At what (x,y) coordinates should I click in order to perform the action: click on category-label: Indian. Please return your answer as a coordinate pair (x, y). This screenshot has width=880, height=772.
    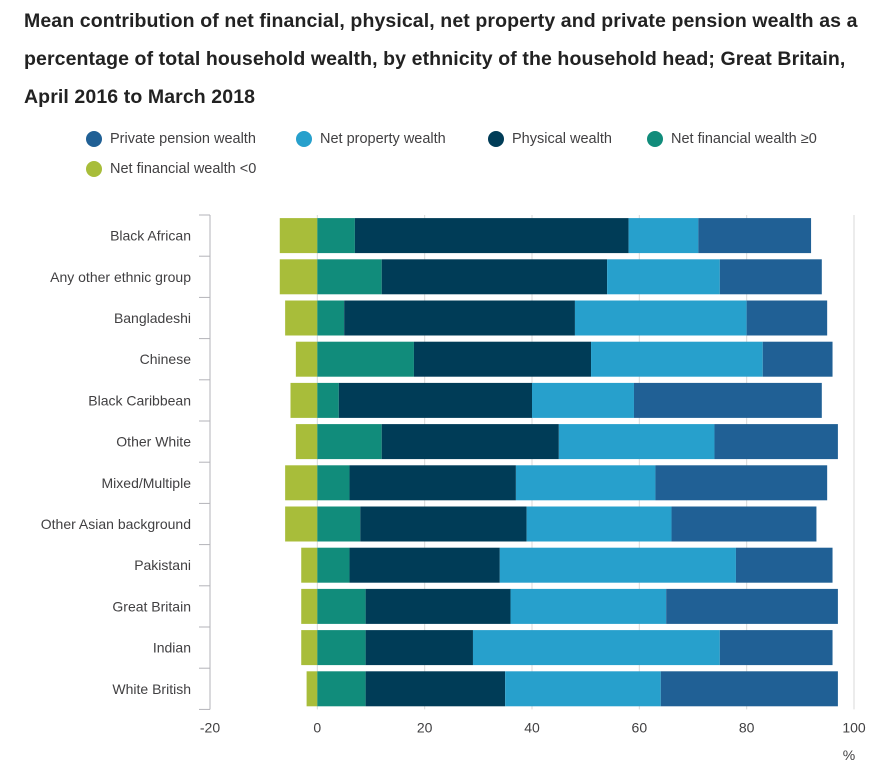
    Looking at the image, I should click on (172, 648).